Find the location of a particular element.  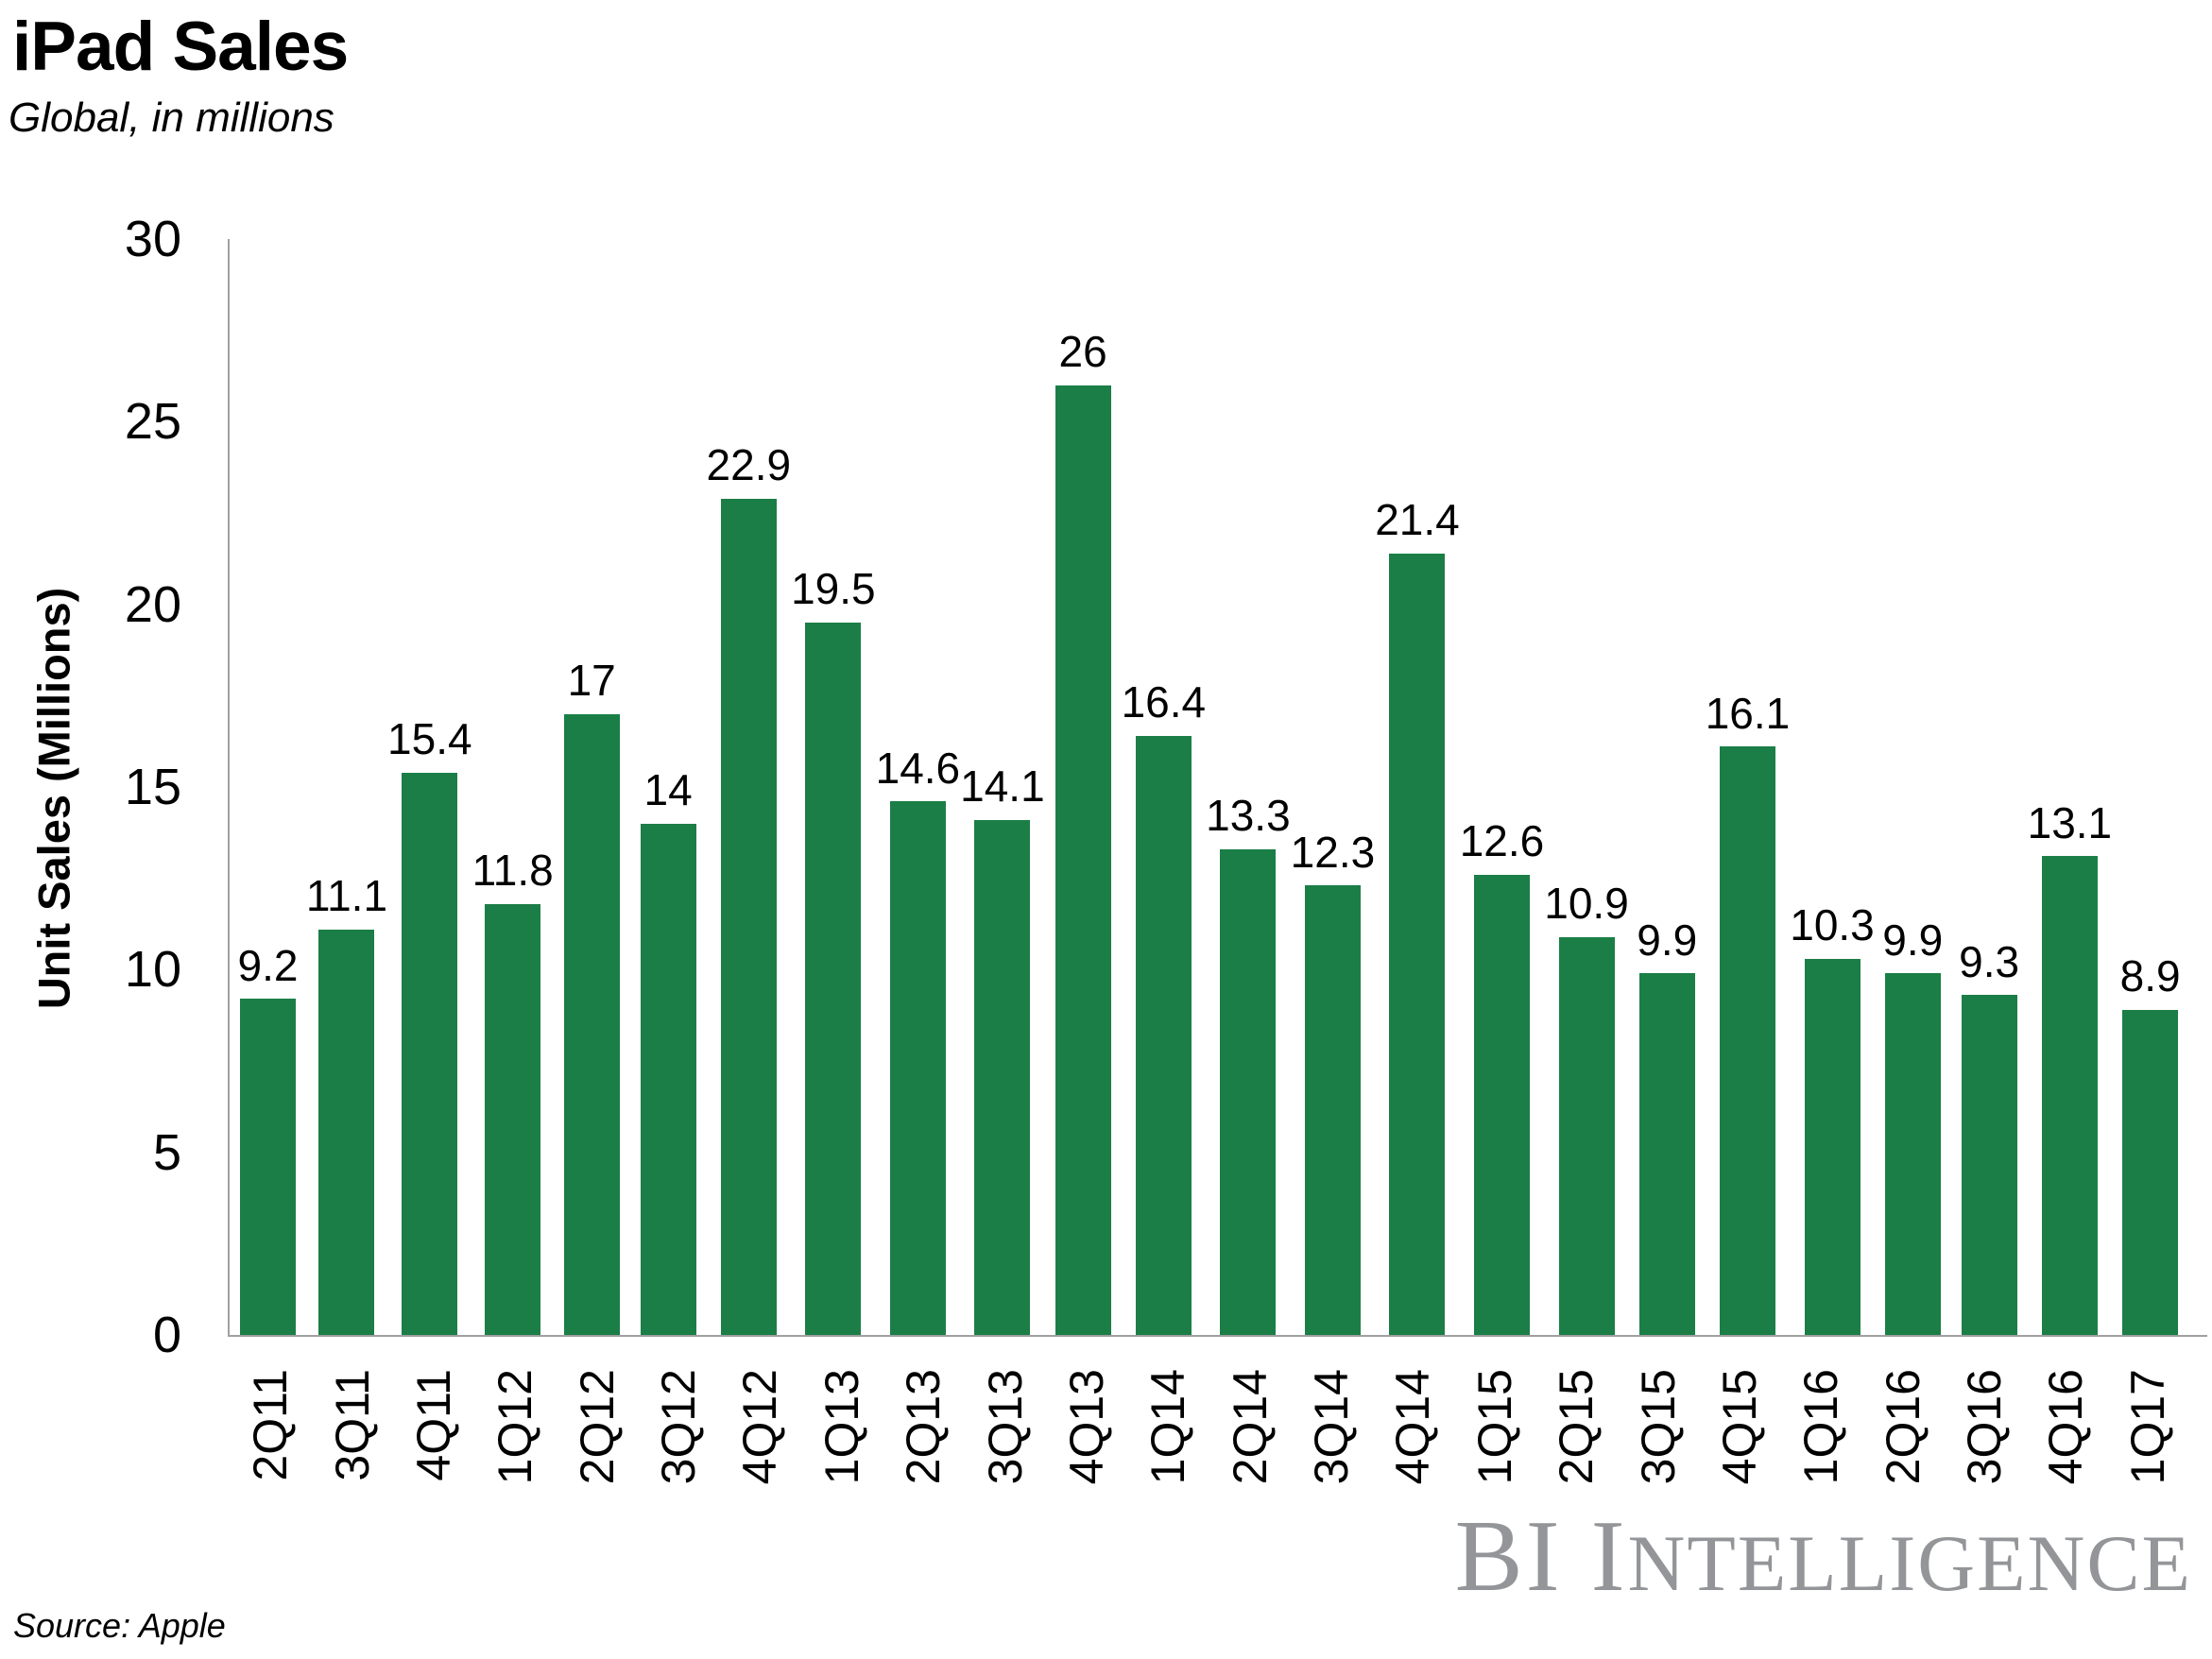

x-axis-tick-label: 3Q13 is located at coordinates (1005, 1427).